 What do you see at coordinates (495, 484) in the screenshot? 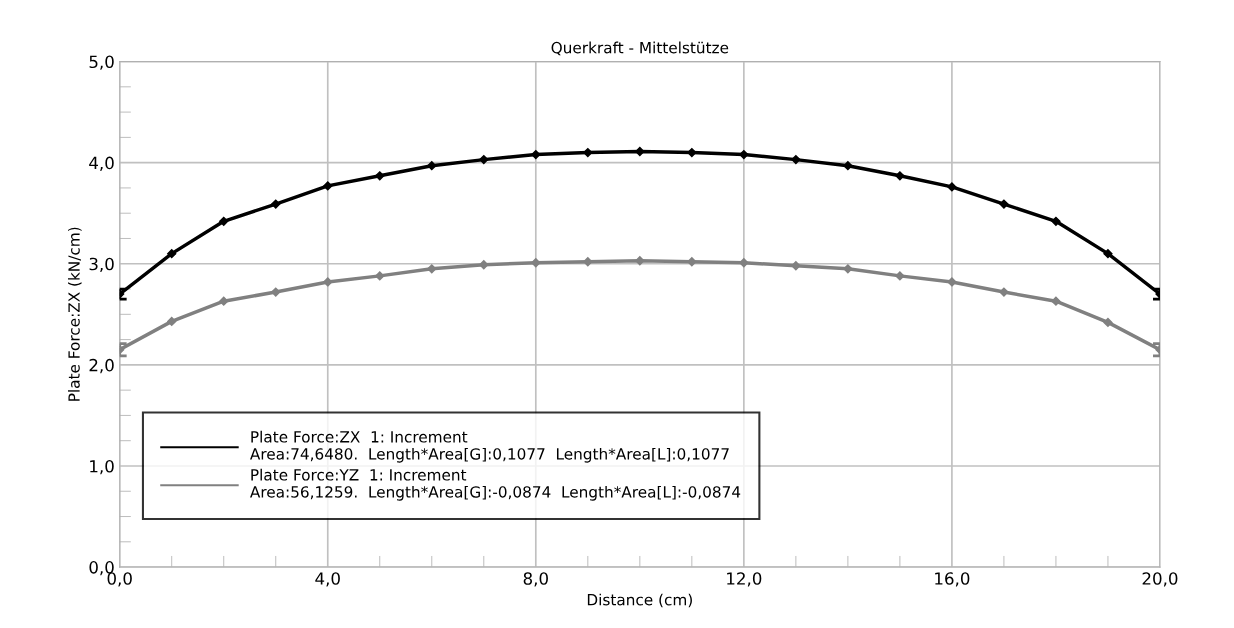
I see `legend-label: Plate Force:YZ 1: Increment Area:56,1259. Length*Area[G]:-0,0874 Length*Area[L]:-0,0874` at bounding box center [495, 484].